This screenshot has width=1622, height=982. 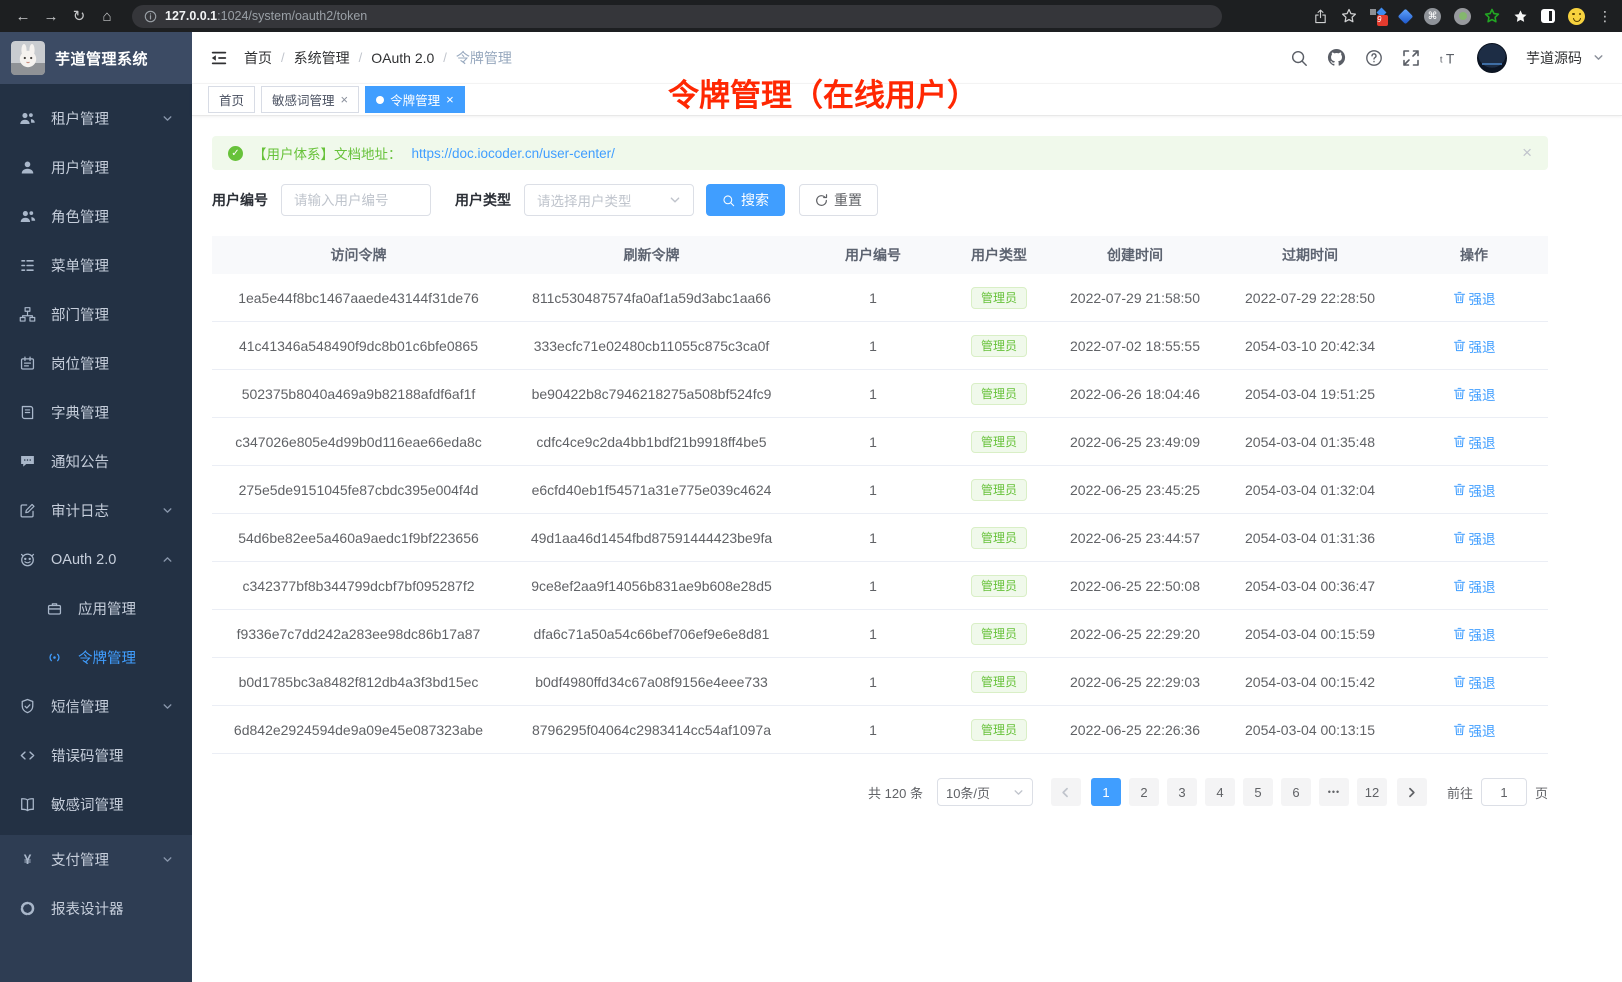 I want to click on extension-command-icon: ⌘, so click(x=1432, y=16).